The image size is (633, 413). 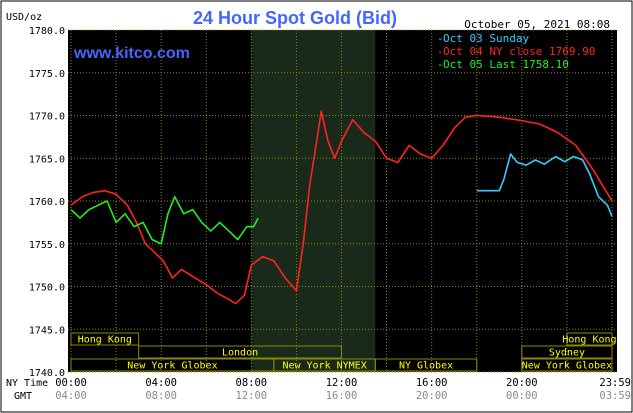 What do you see at coordinates (252, 396) in the screenshot?
I see `gmt-tick-label: 12:00` at bounding box center [252, 396].